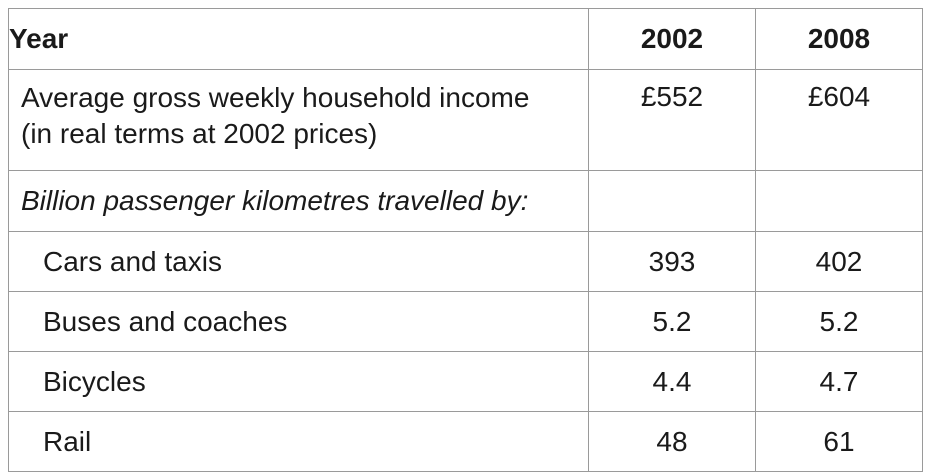 This screenshot has width=932, height=472. I want to click on mode-value-rail-2002: 48, so click(672, 441).